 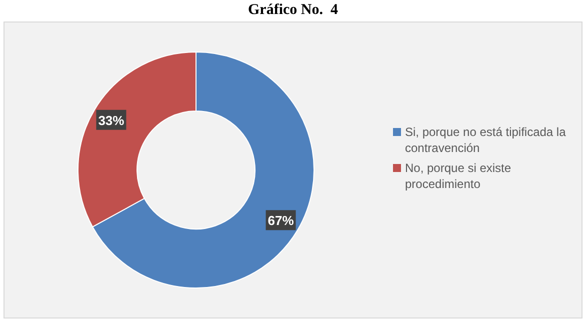 I want to click on legend-label: Si, porque no está tipificada la contravención, so click(x=485, y=140).